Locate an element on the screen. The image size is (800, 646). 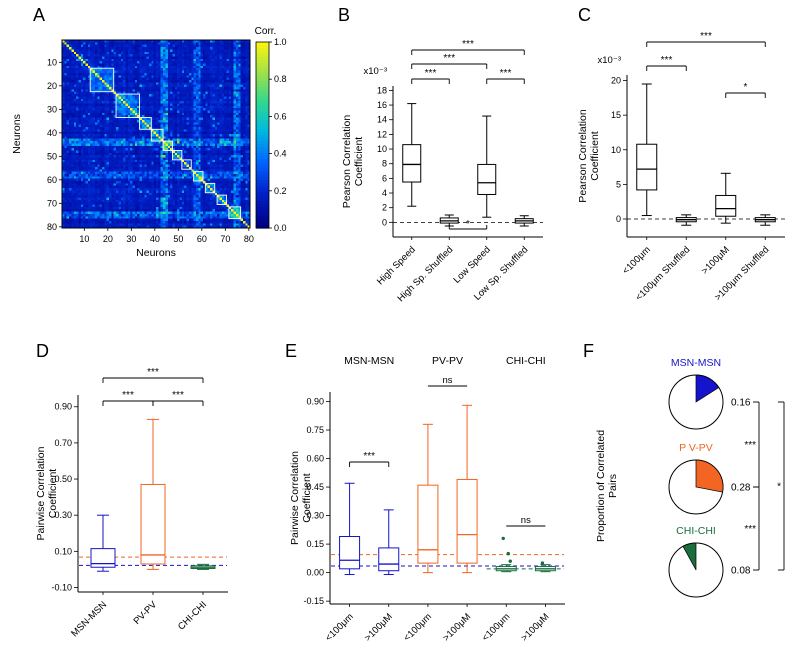
y-axis-label: Pearson CorrelationCoefficient is located at coordinates (353, 162).